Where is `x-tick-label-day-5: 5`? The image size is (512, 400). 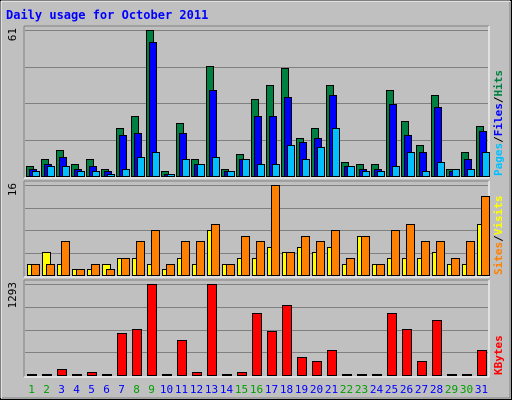
x-tick-label-day-5: 5 is located at coordinates (91, 389).